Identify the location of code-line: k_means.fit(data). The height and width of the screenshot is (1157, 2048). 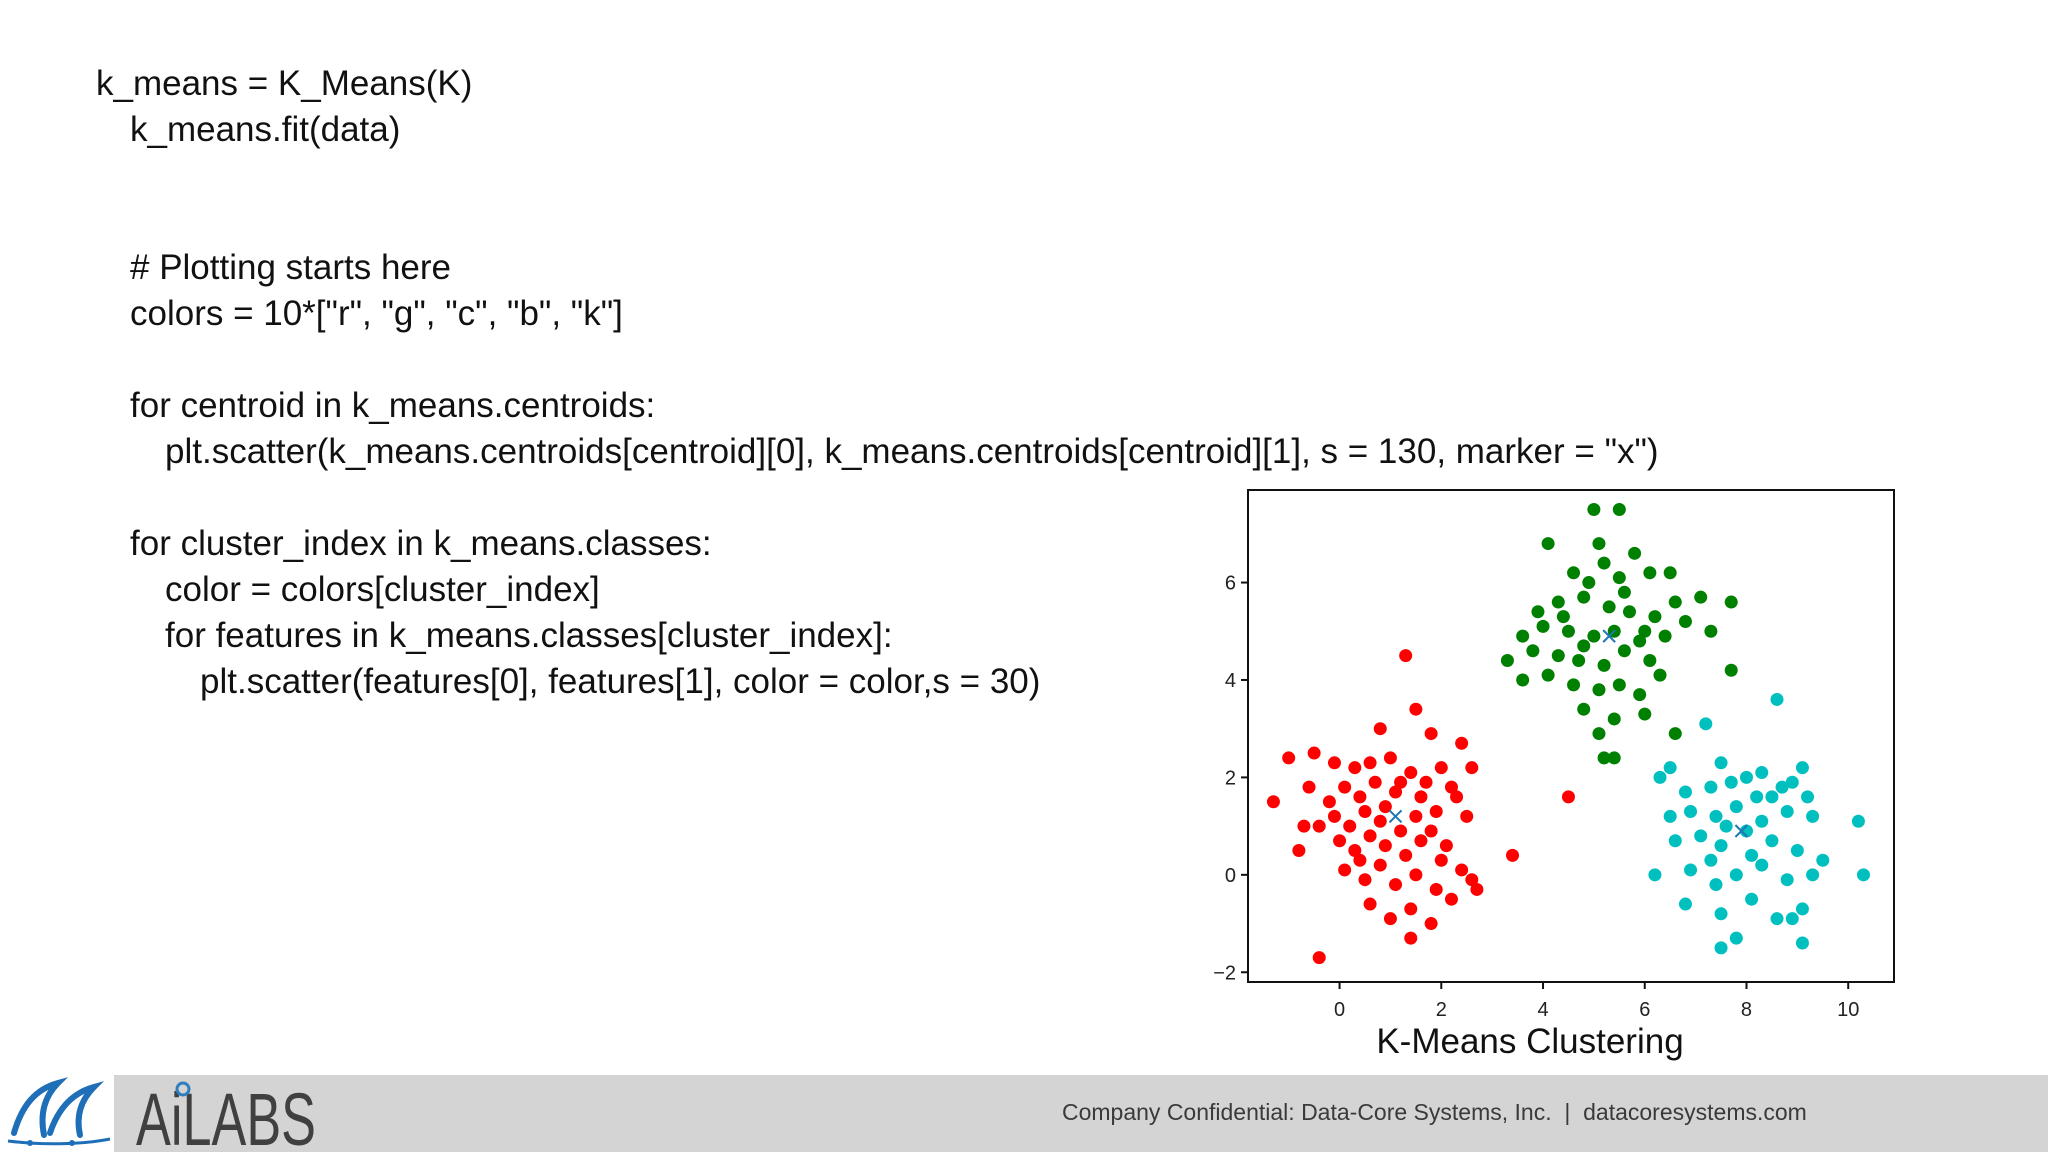
(265, 129).